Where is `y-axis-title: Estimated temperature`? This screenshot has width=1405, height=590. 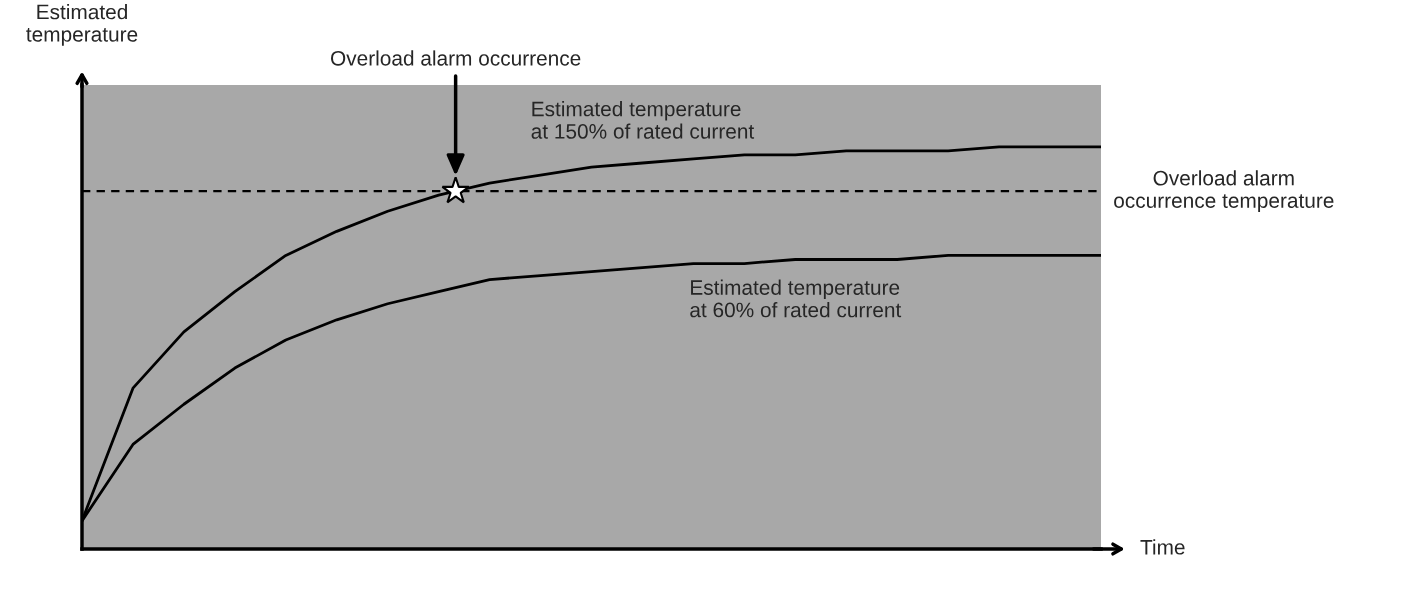
y-axis-title: Estimated temperature is located at coordinates (82, 25).